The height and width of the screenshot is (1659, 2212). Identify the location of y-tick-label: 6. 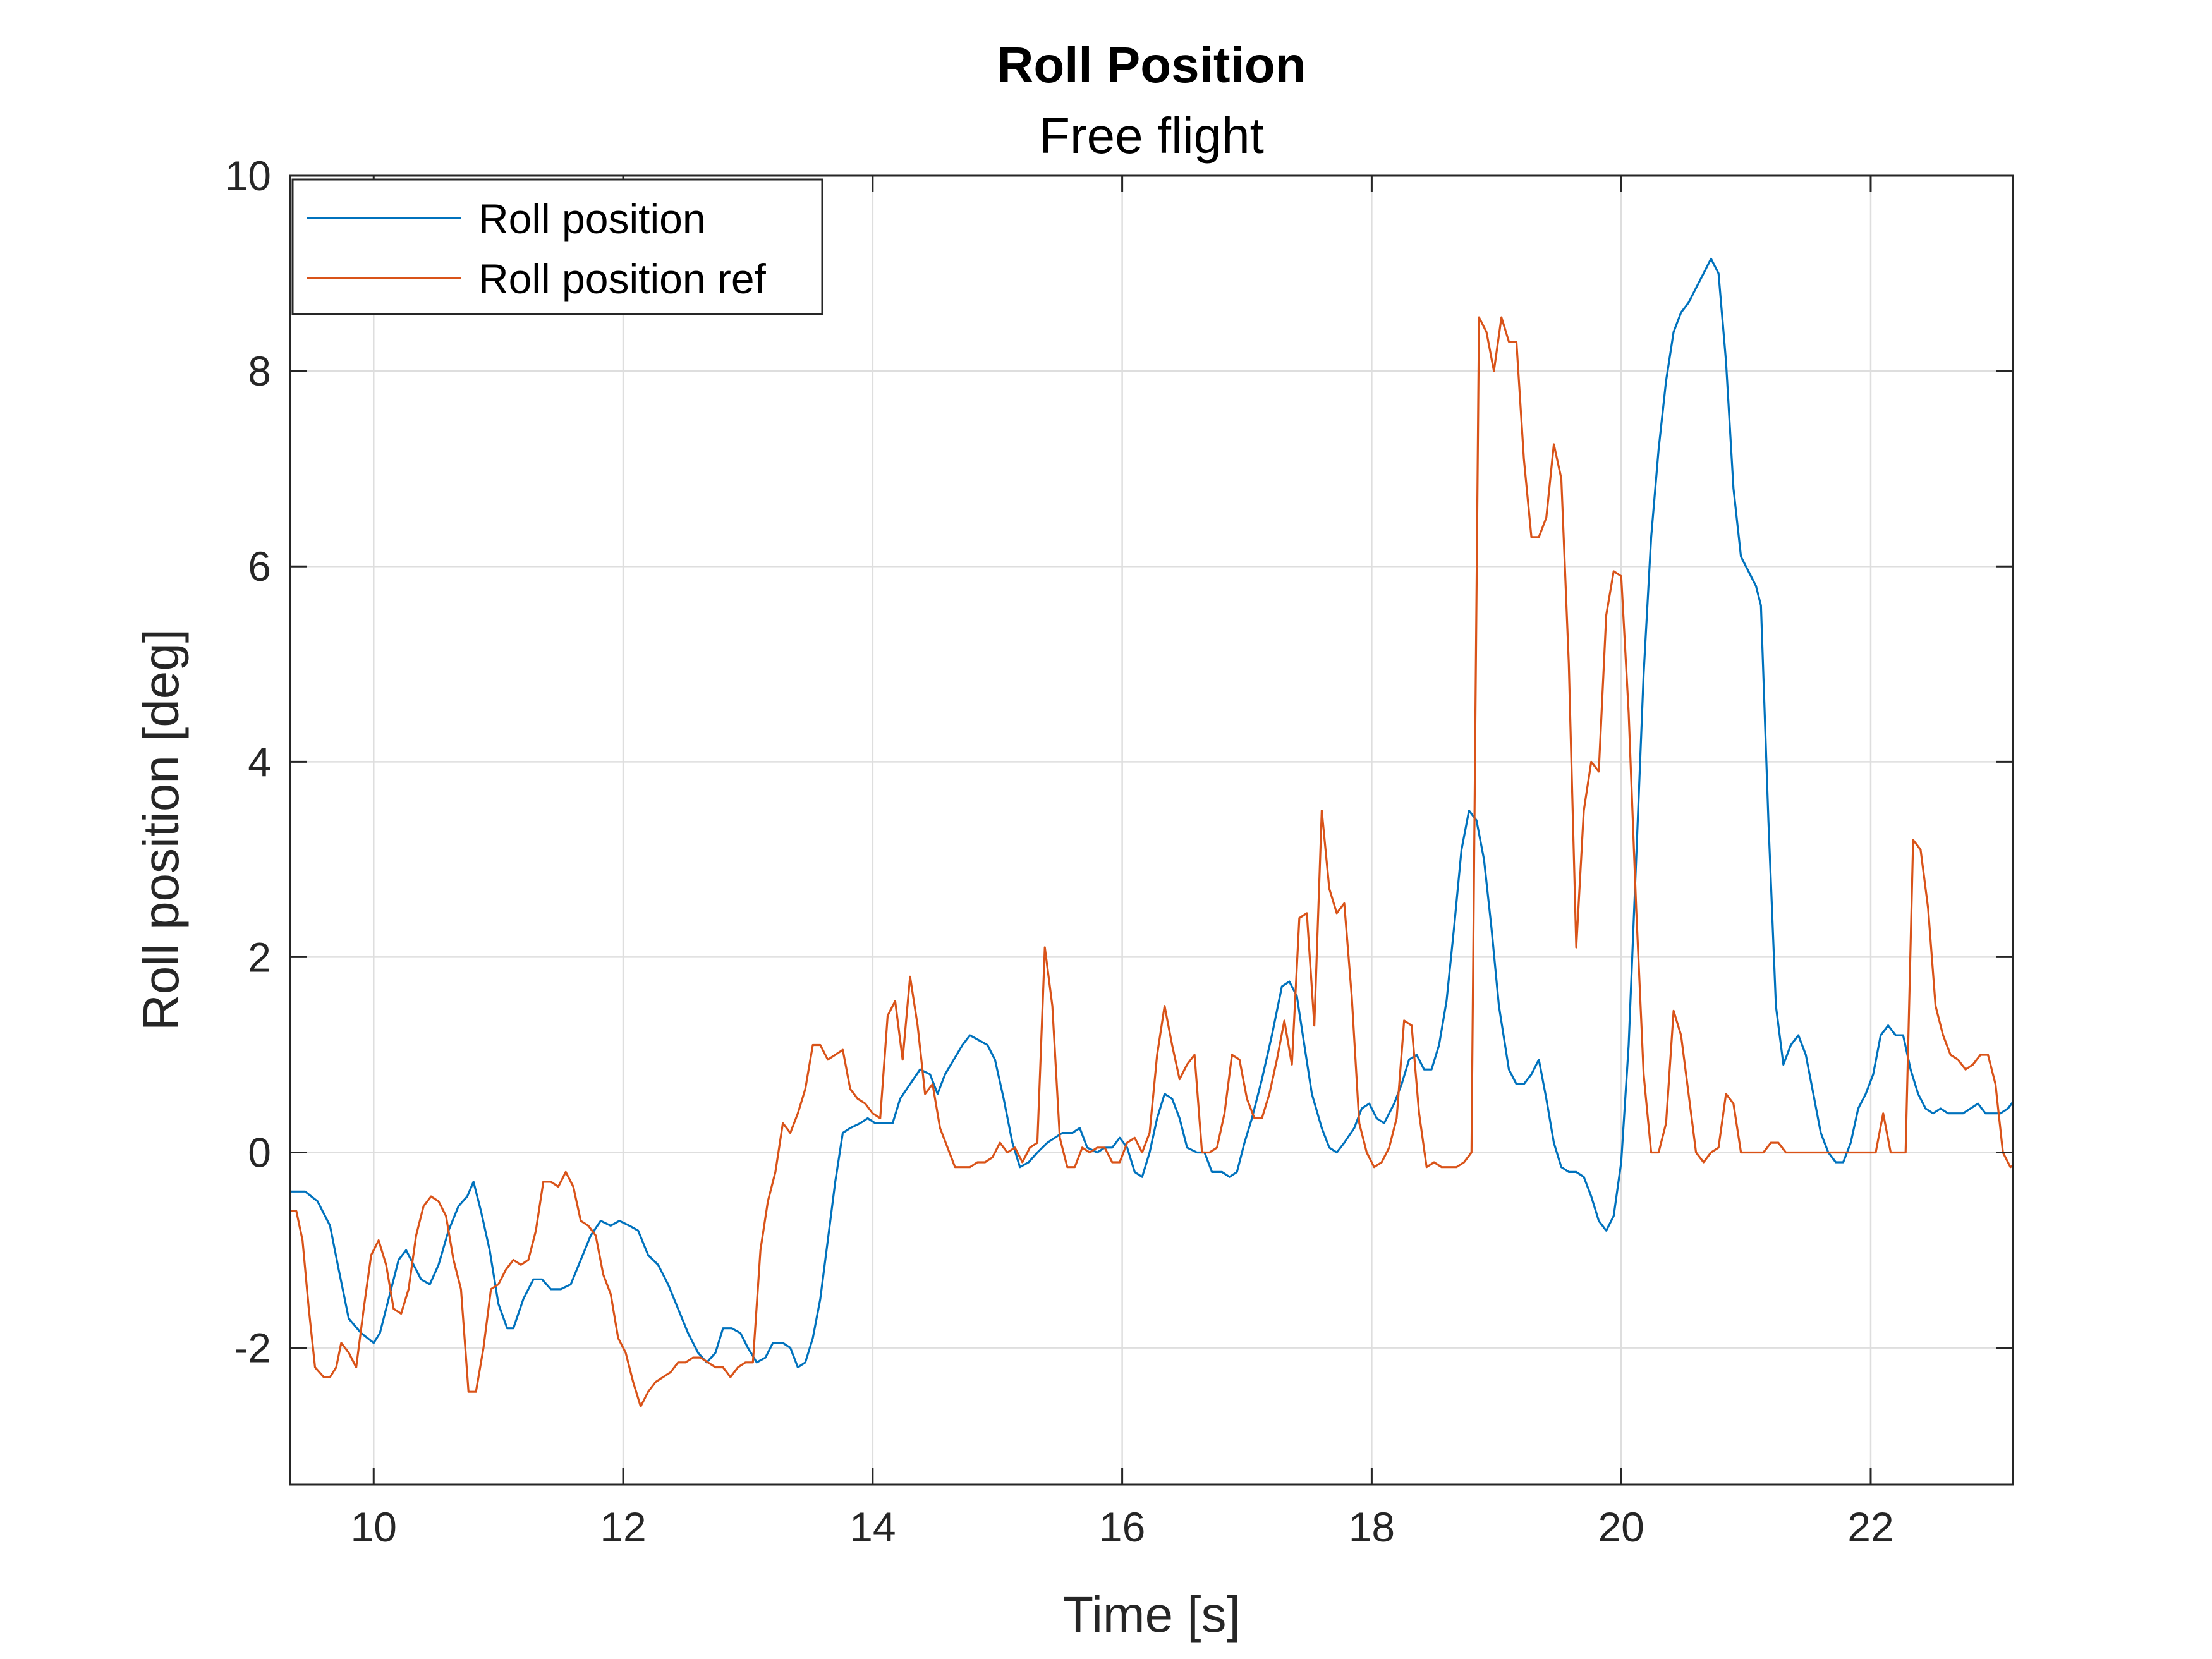
(259, 566).